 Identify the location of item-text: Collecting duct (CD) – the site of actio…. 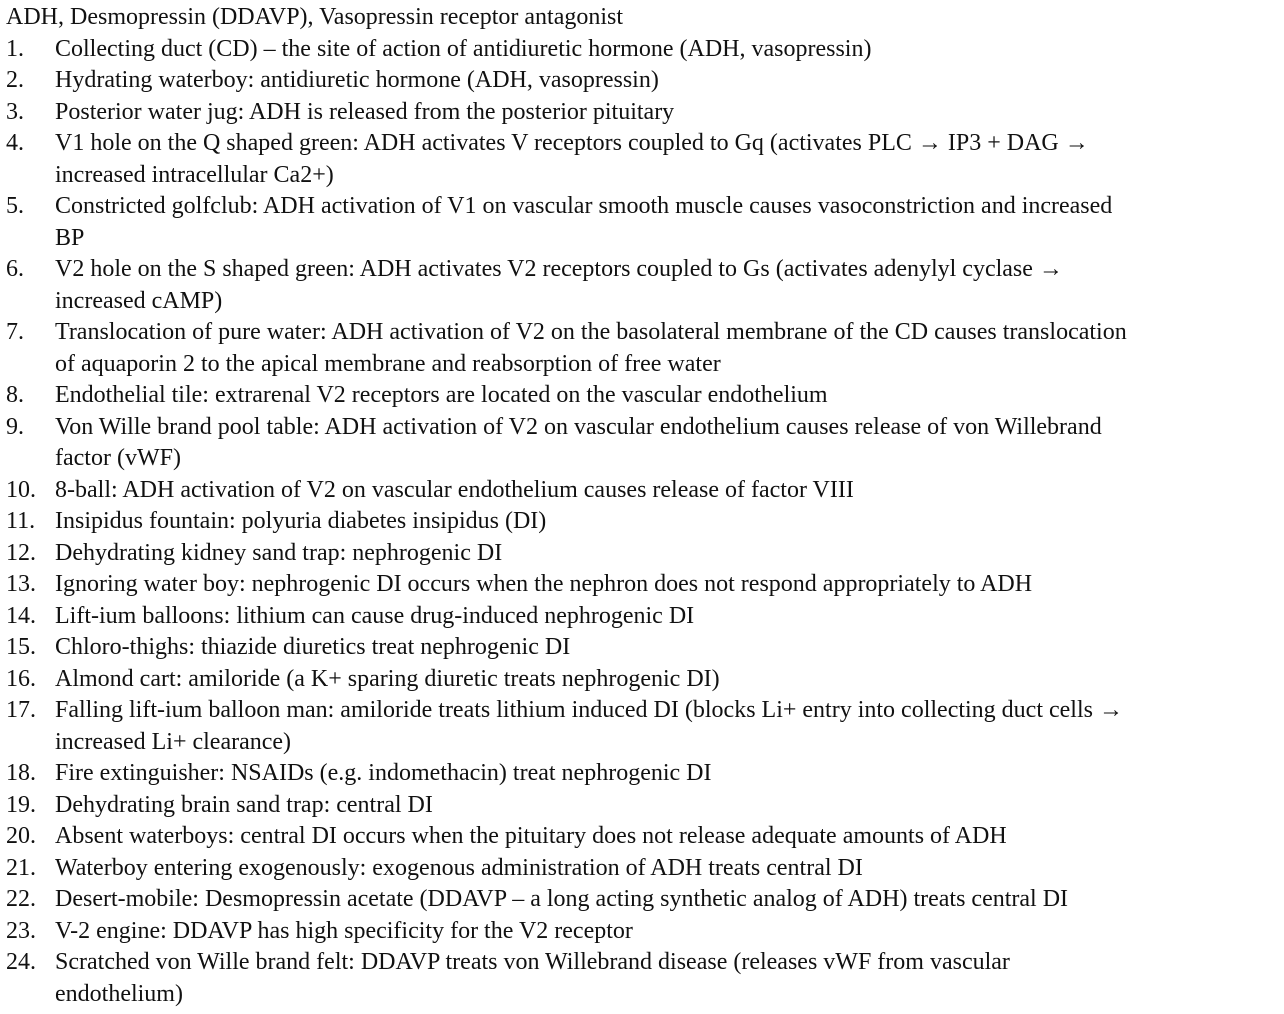
(463, 48).